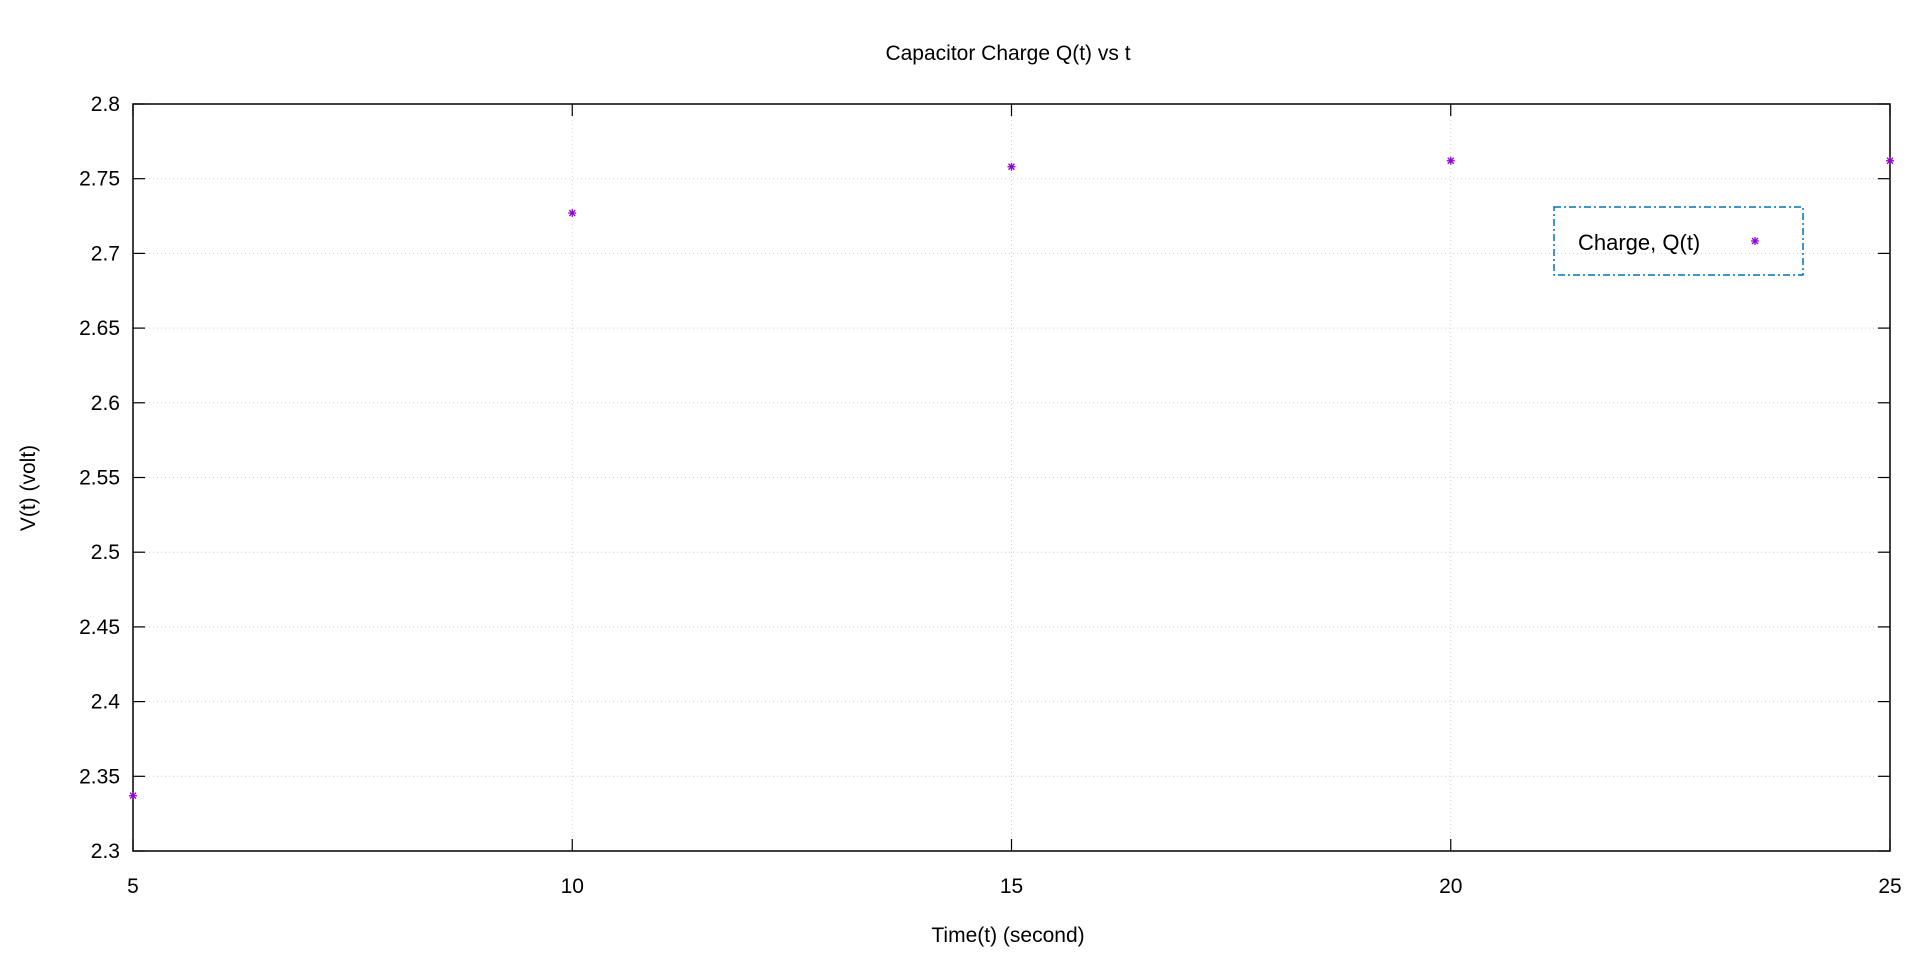 Image resolution: width=1918 pixels, height=953 pixels. Describe the element at coordinates (1007, 935) in the screenshot. I see `x-axis-label: Time(t) (second)` at that location.